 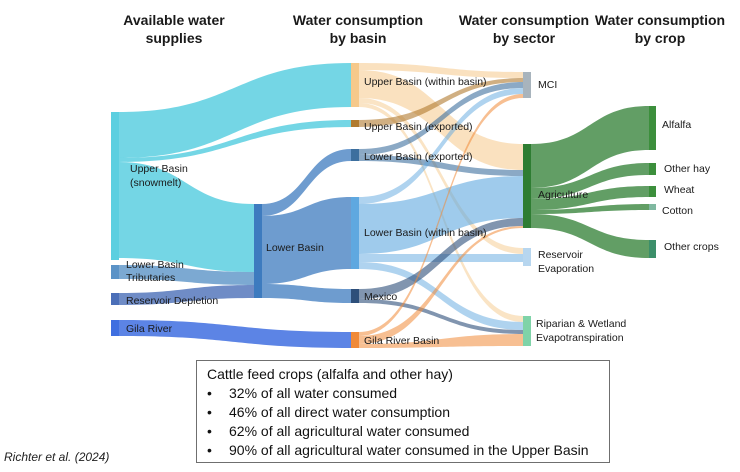 I want to click on flow-lower-basin-within-to-mci, so click(x=441, y=146).